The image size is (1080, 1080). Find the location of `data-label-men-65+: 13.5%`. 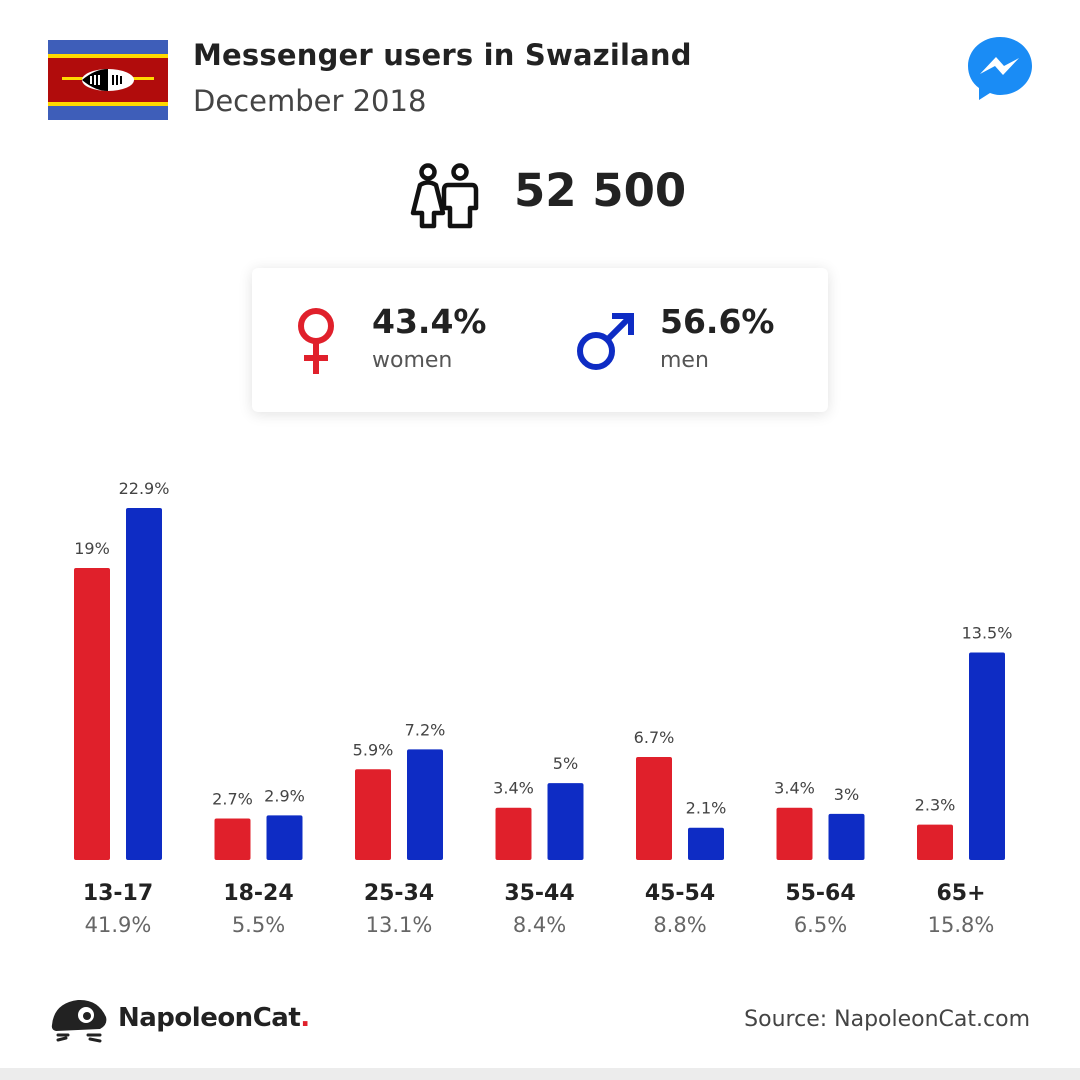

data-label-men-65+: 13.5% is located at coordinates (987, 632).